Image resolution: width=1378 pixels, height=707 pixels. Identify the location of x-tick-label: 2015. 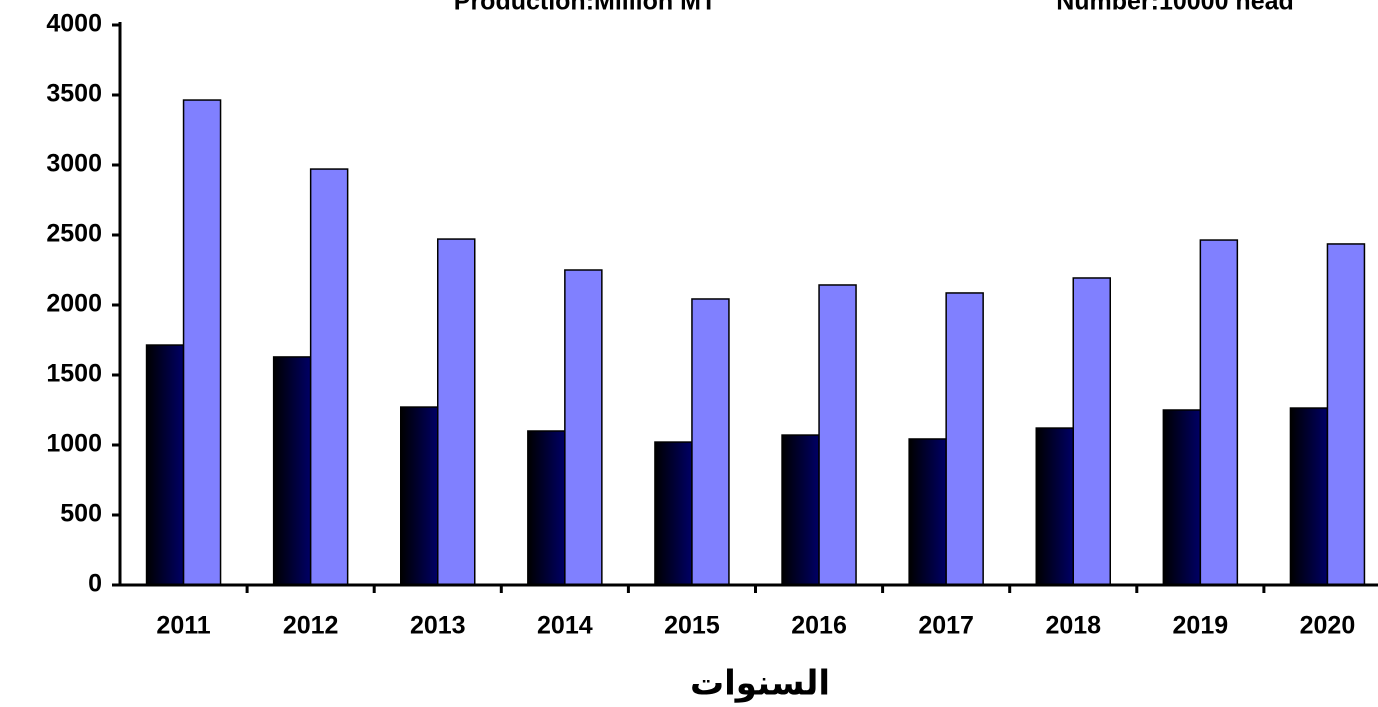
(692, 626).